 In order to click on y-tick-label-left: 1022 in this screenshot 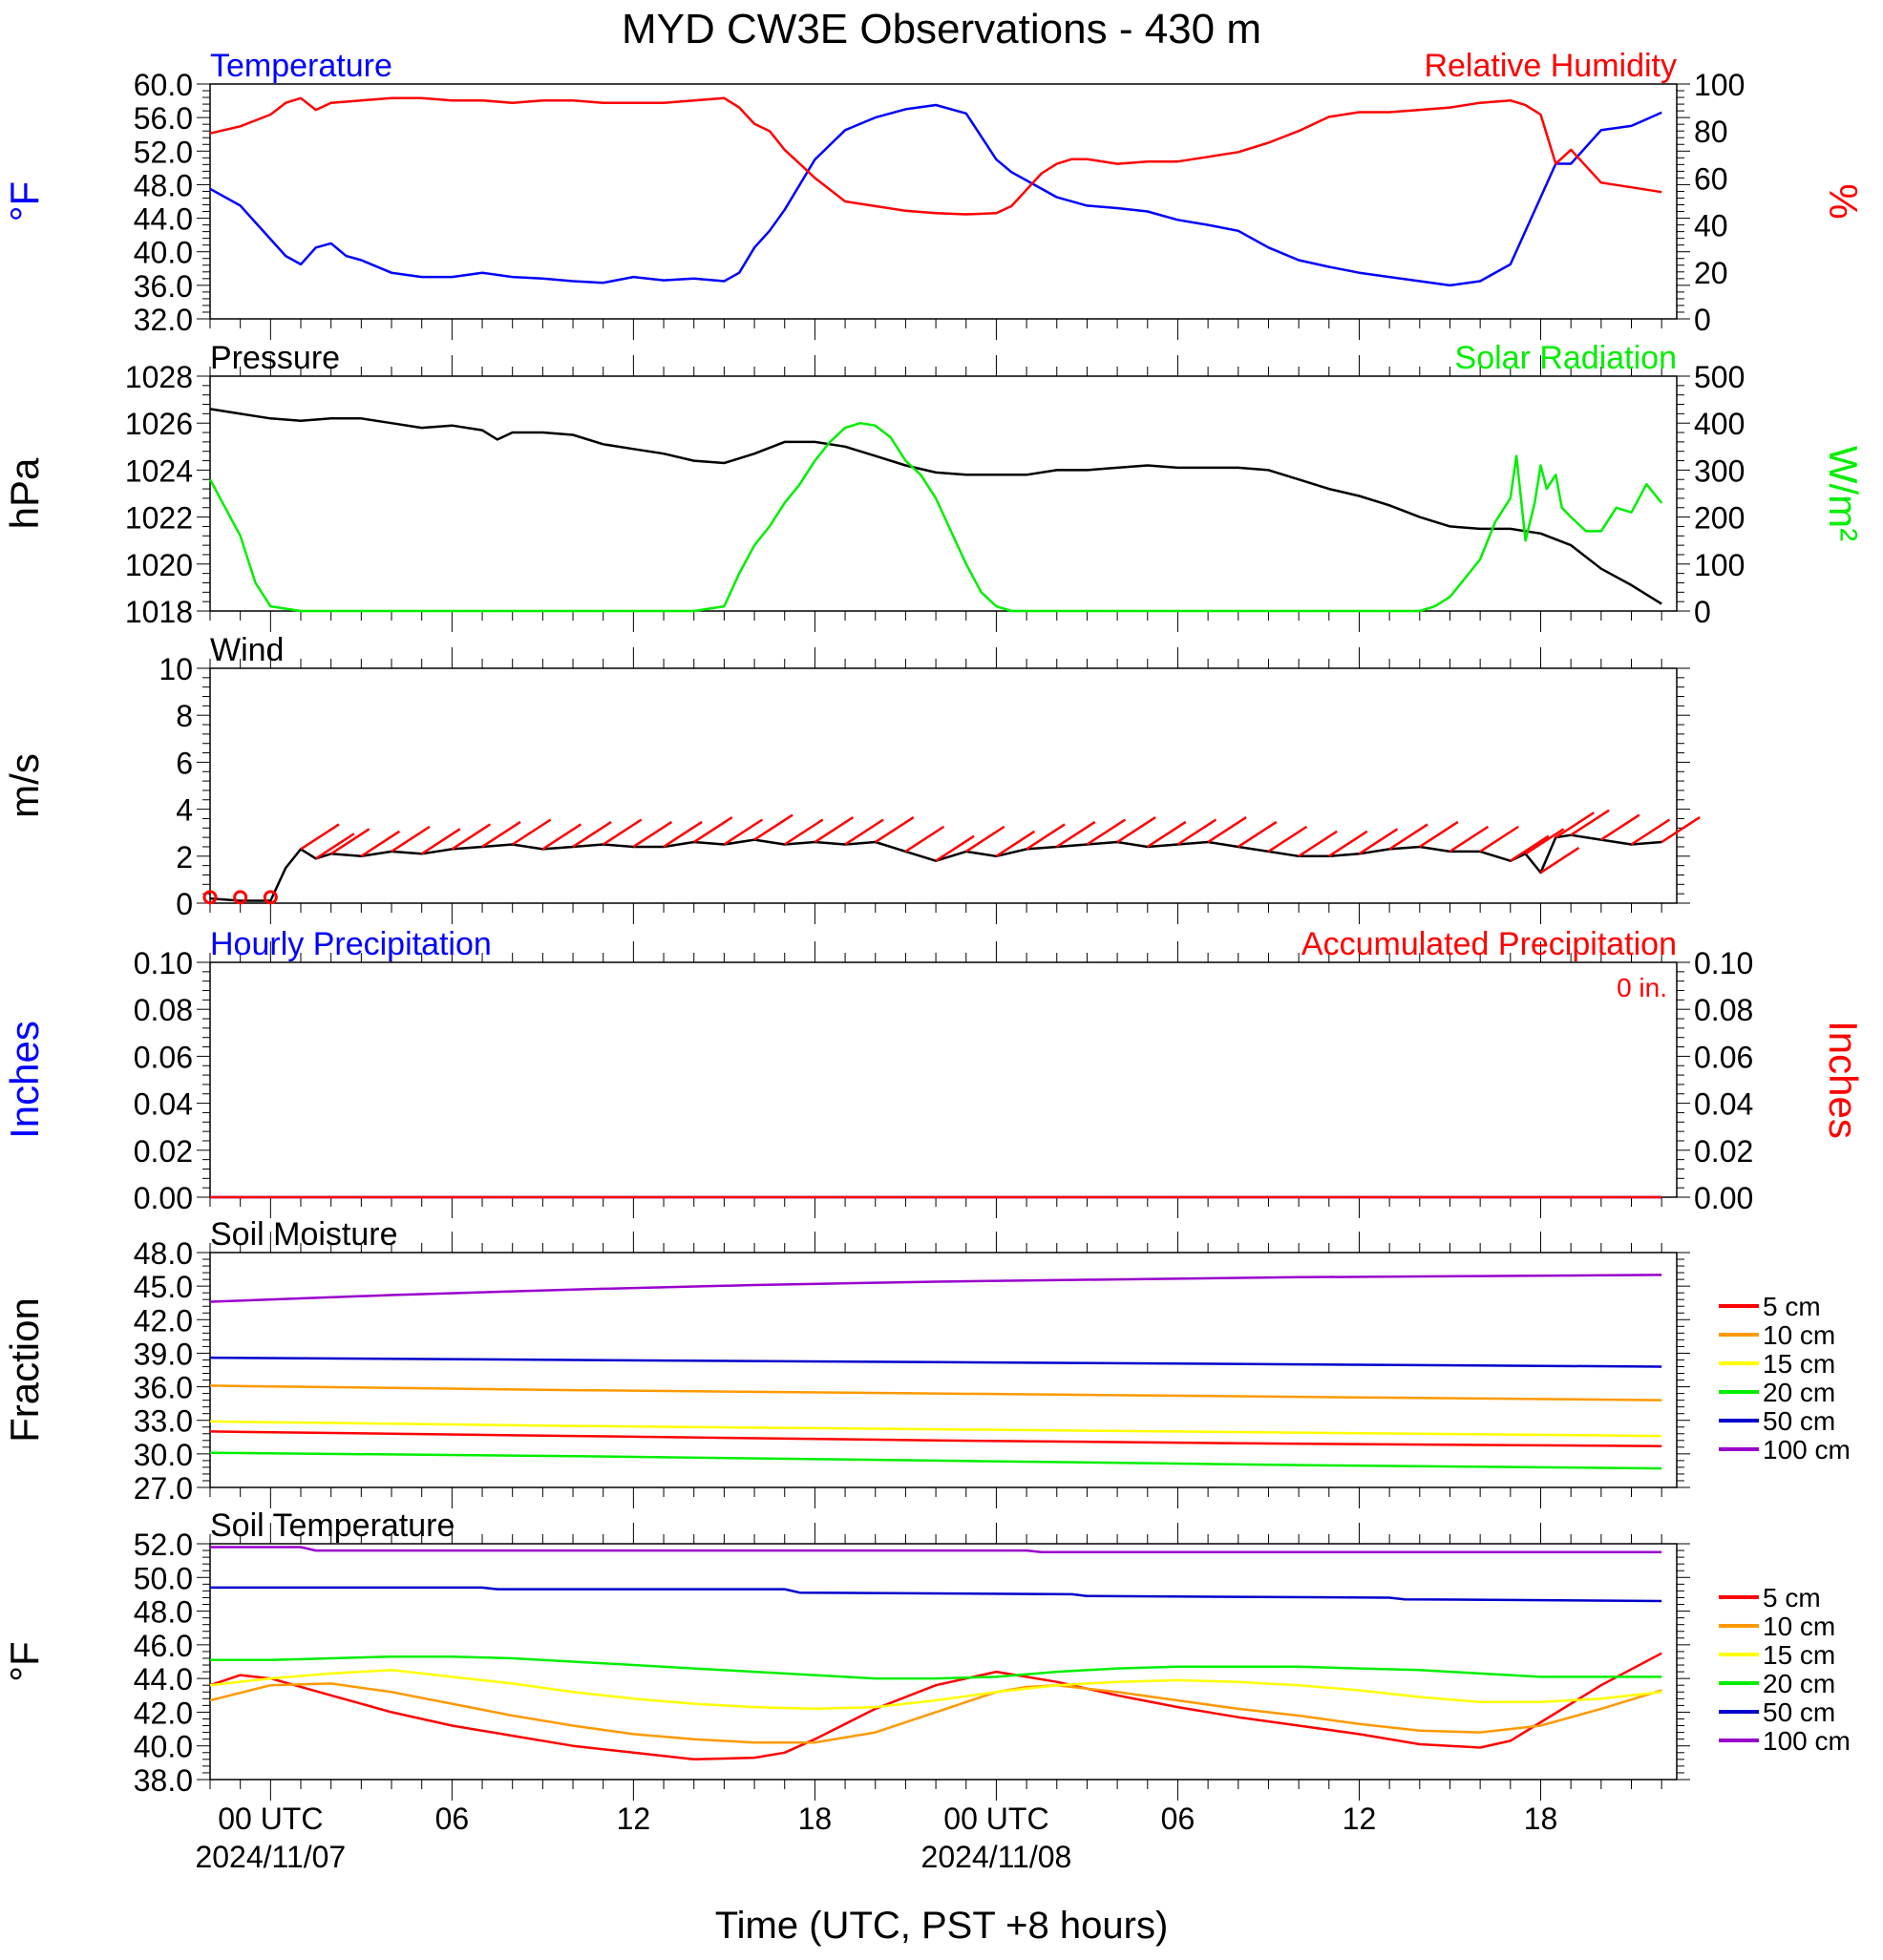, I will do `click(159, 518)`.